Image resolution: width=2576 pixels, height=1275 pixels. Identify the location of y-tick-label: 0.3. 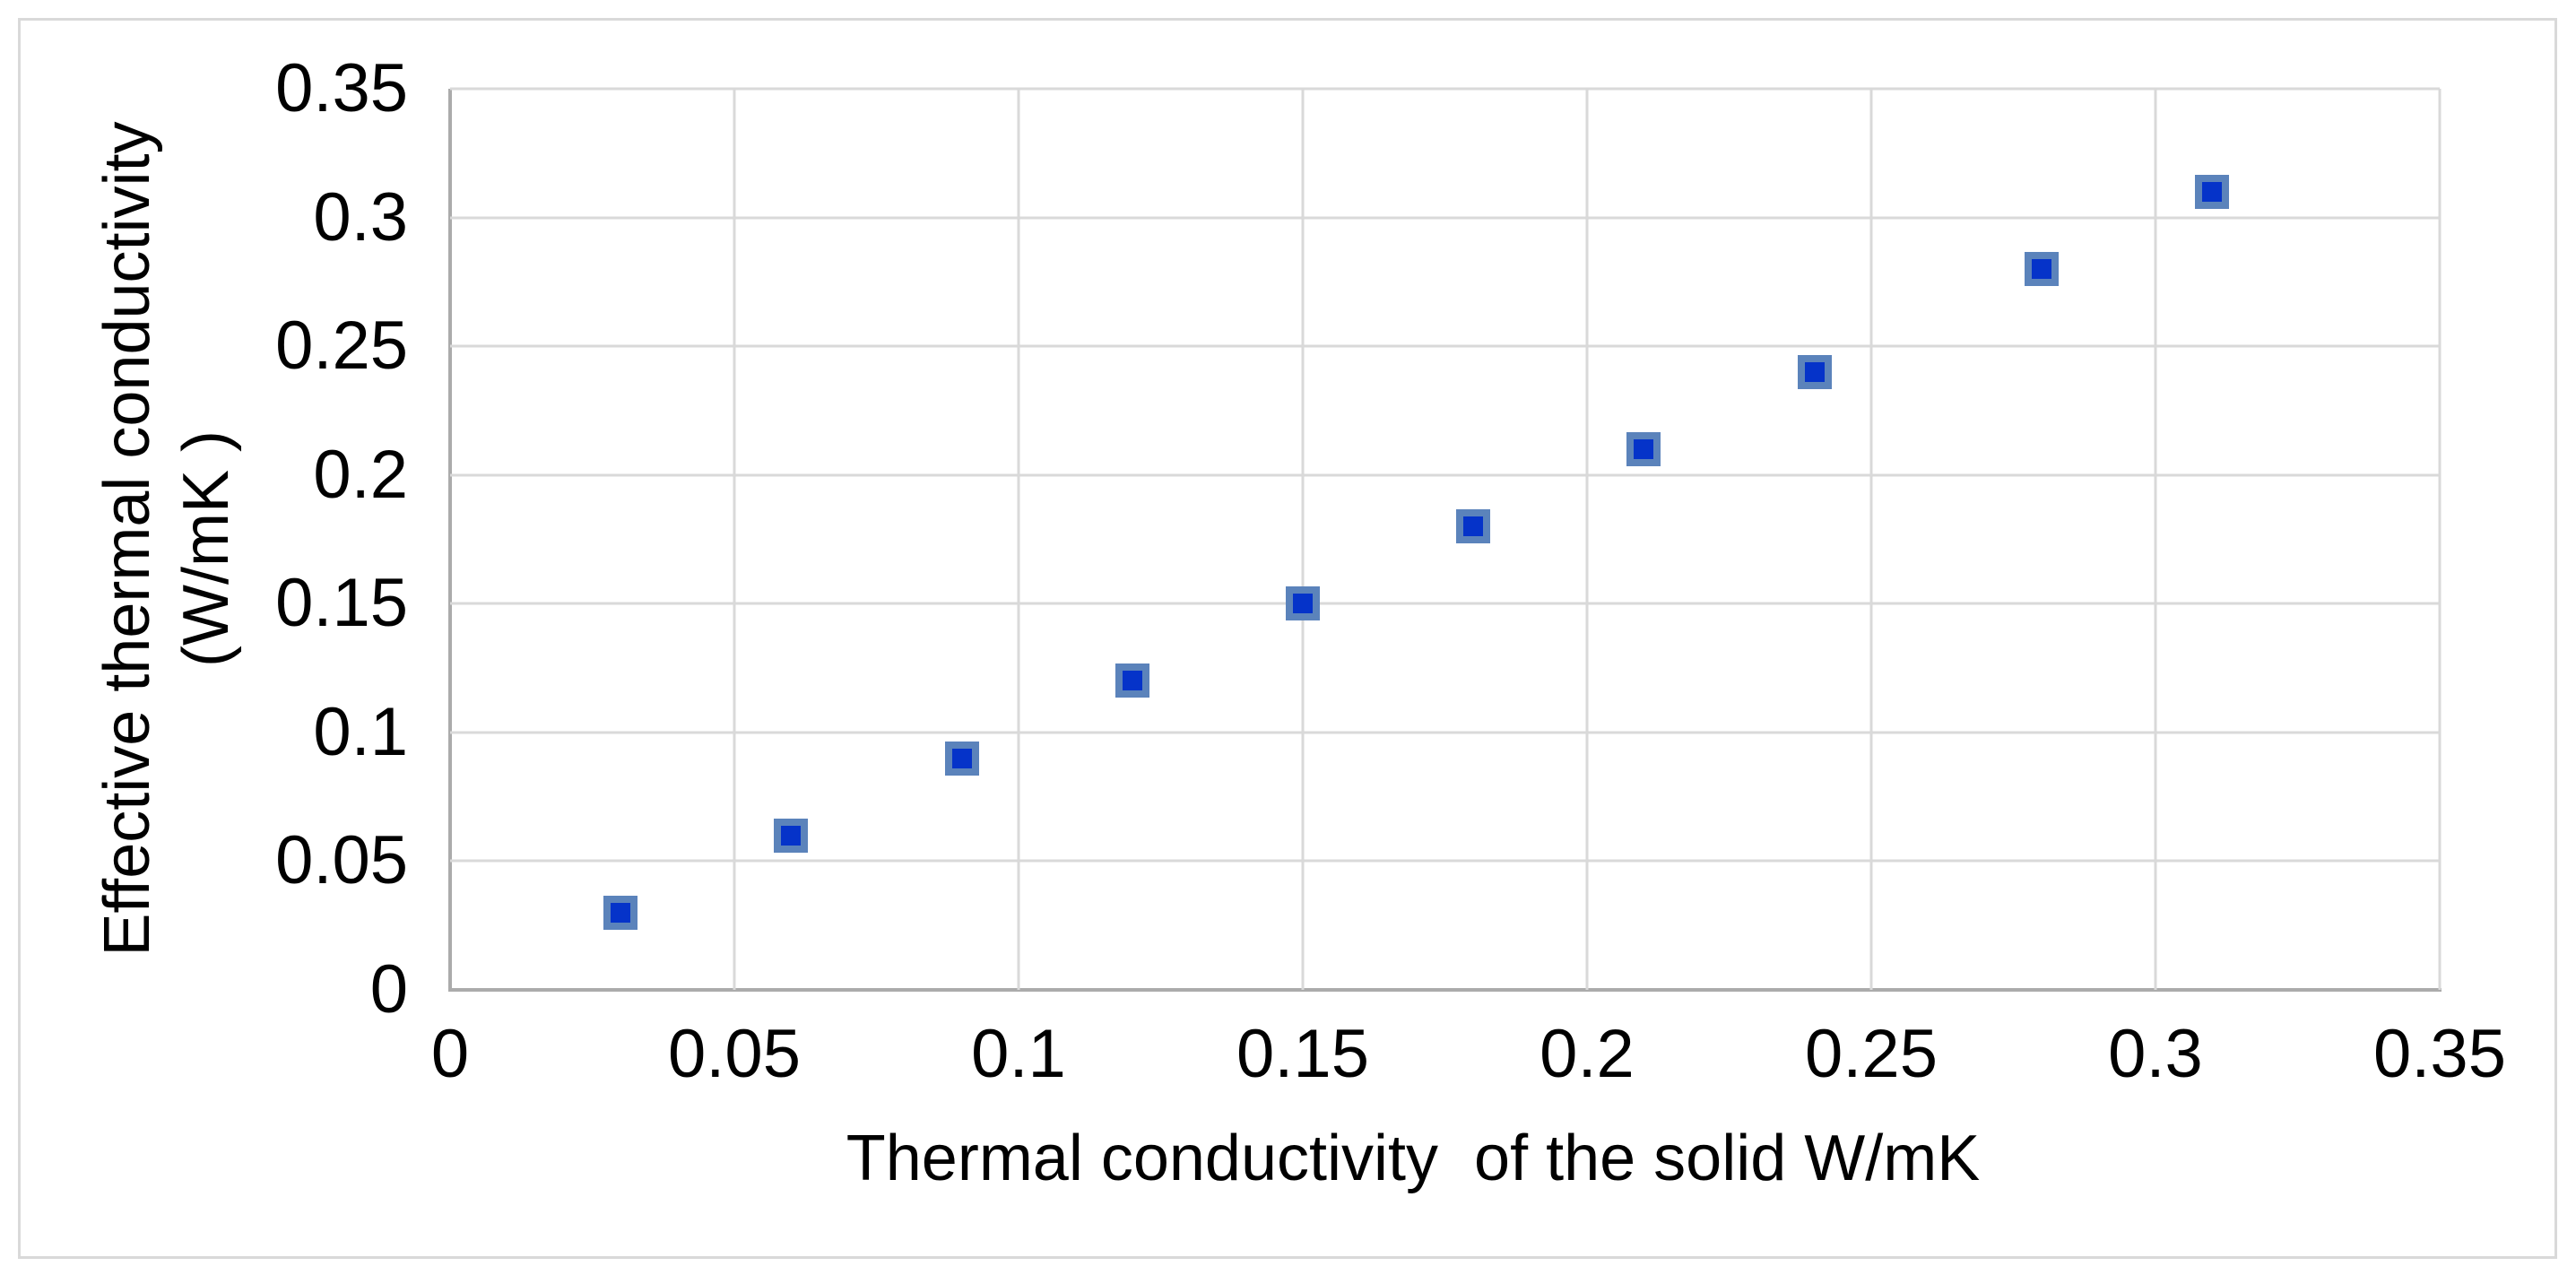
(360, 217).